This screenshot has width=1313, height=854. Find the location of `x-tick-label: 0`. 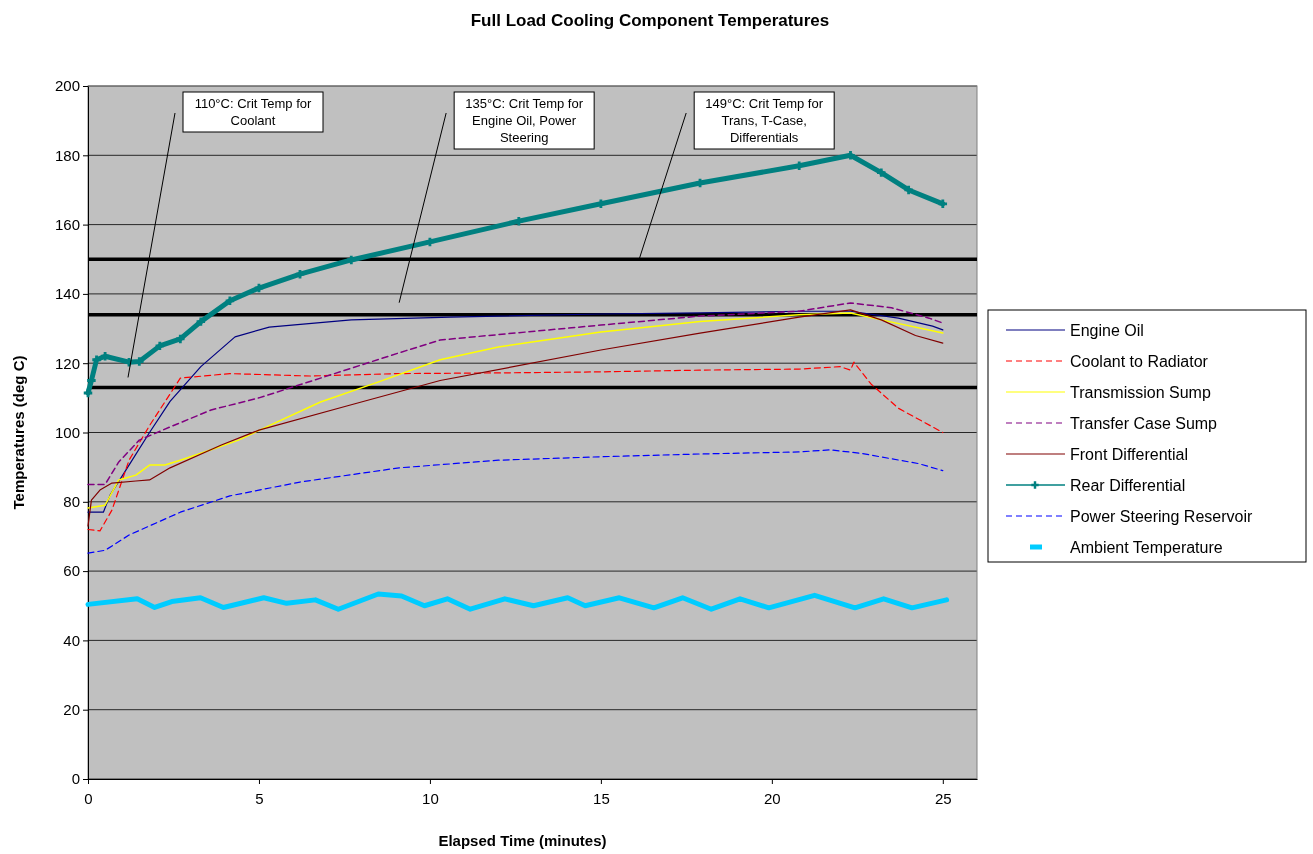

x-tick-label: 0 is located at coordinates (88, 798).